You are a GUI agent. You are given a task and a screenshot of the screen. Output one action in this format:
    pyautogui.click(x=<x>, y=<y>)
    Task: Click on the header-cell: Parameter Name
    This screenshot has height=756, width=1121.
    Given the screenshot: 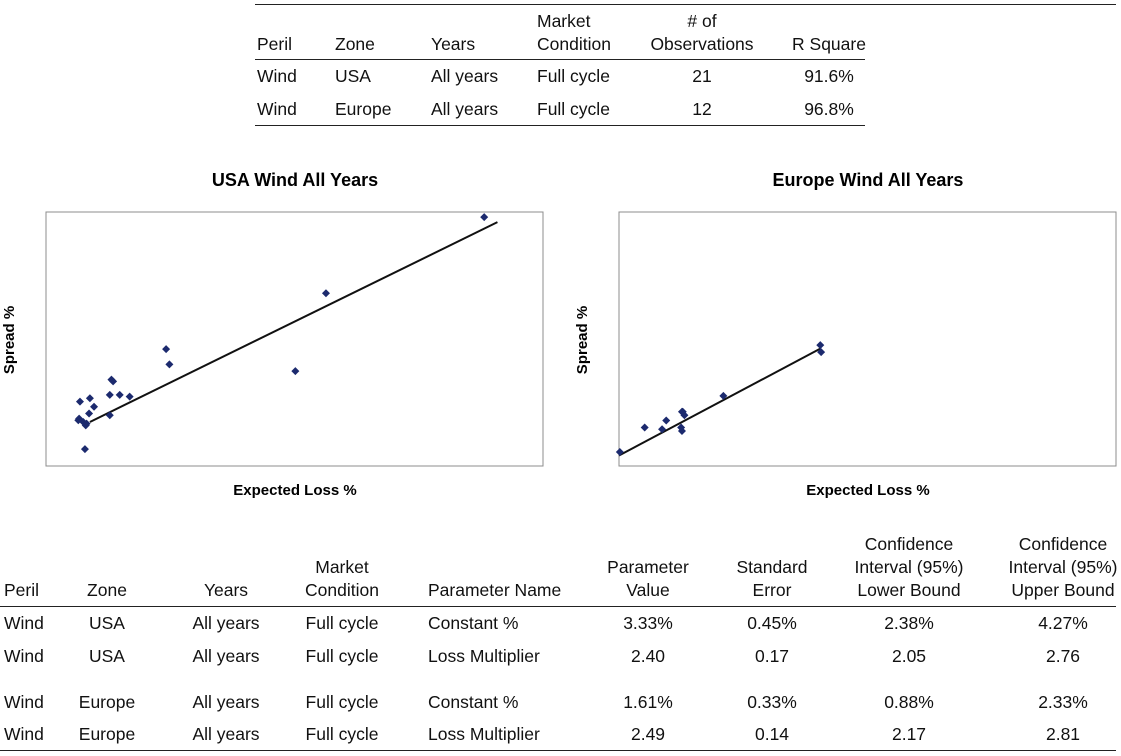 What is the action you would take?
    pyautogui.click(x=495, y=590)
    